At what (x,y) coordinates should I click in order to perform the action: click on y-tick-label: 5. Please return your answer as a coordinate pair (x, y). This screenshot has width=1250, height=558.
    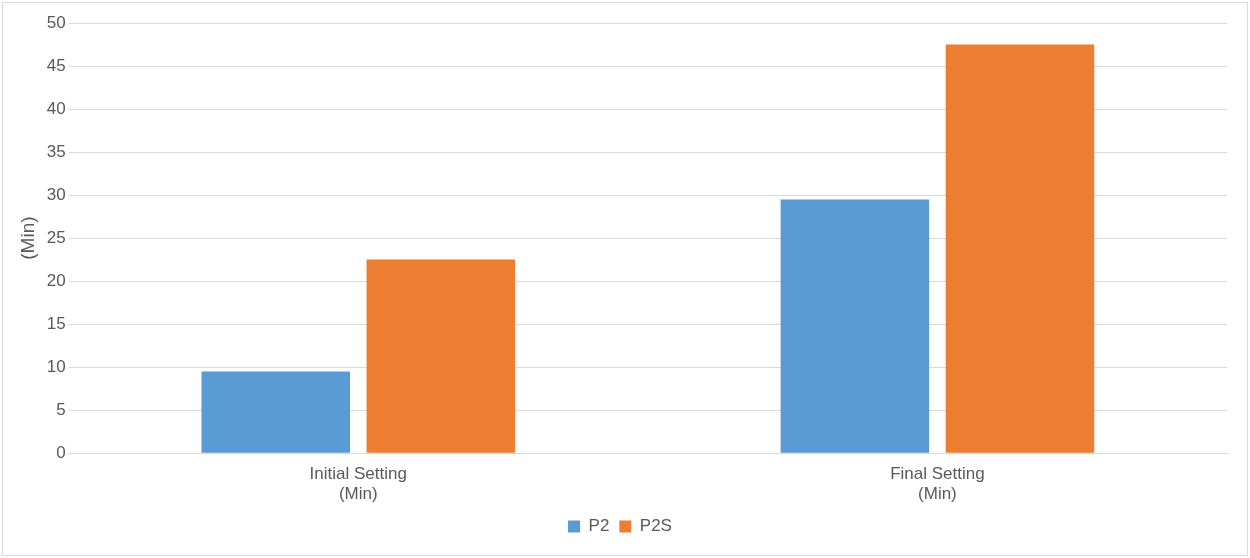
    Looking at the image, I should click on (61, 409).